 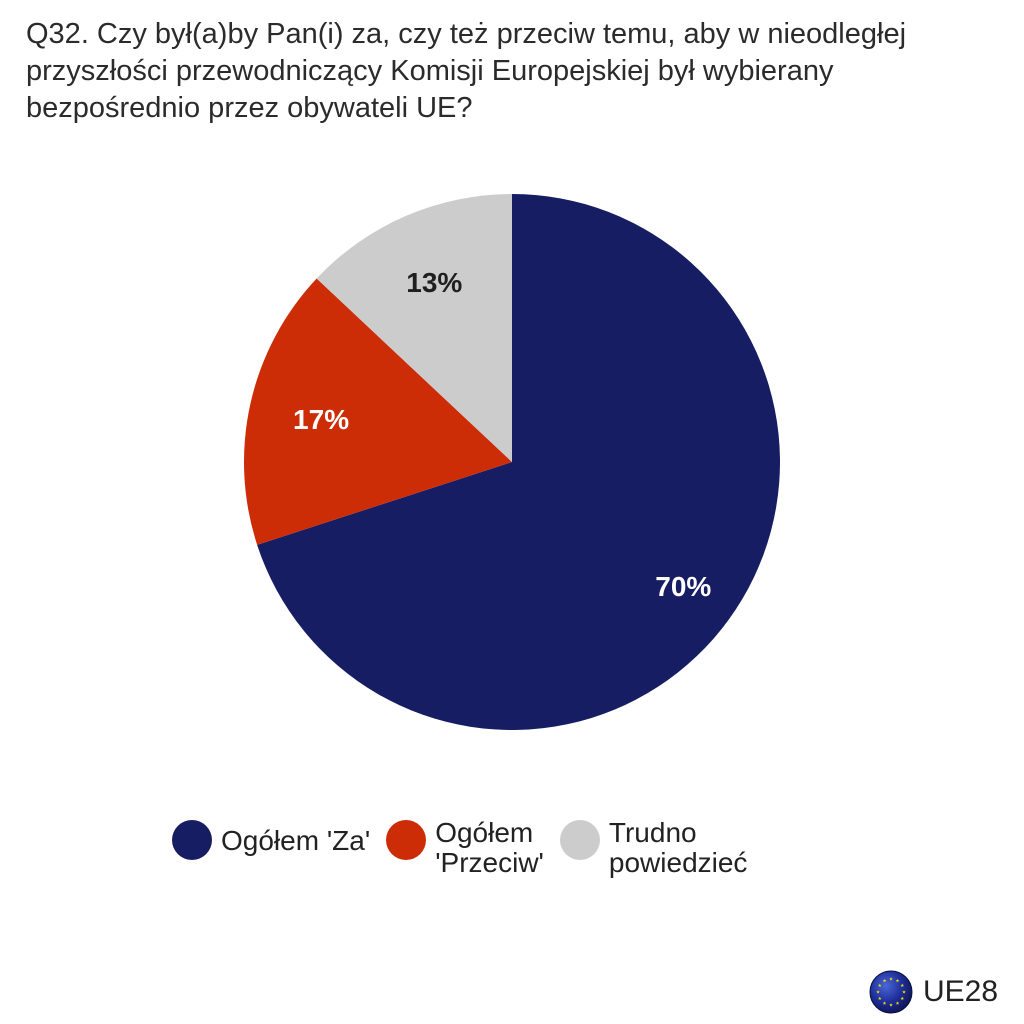 What do you see at coordinates (891, 992) in the screenshot?
I see `eu-flag-icon` at bounding box center [891, 992].